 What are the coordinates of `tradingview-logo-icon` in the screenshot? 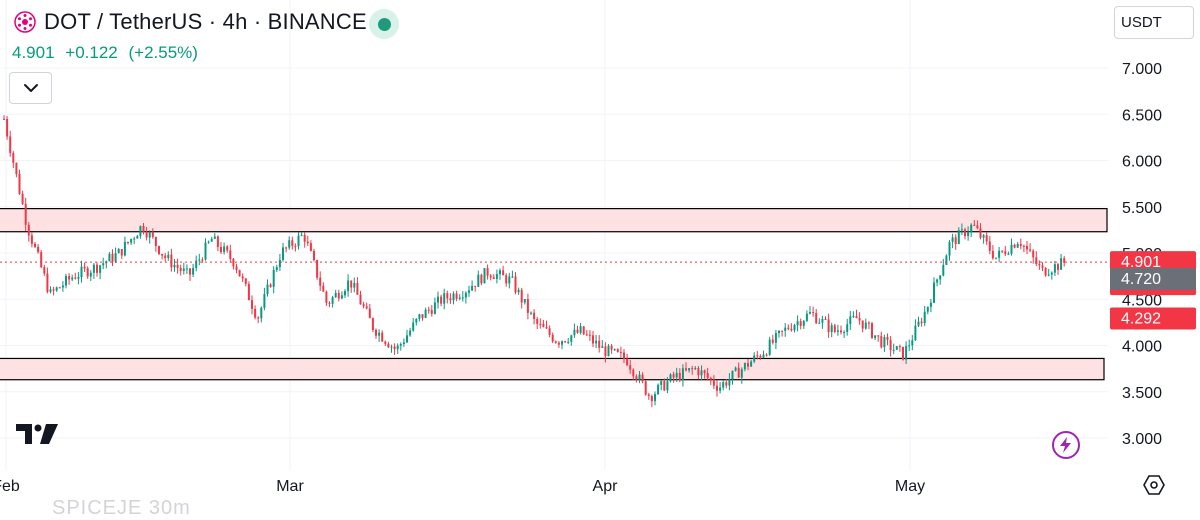 It's located at (38, 436).